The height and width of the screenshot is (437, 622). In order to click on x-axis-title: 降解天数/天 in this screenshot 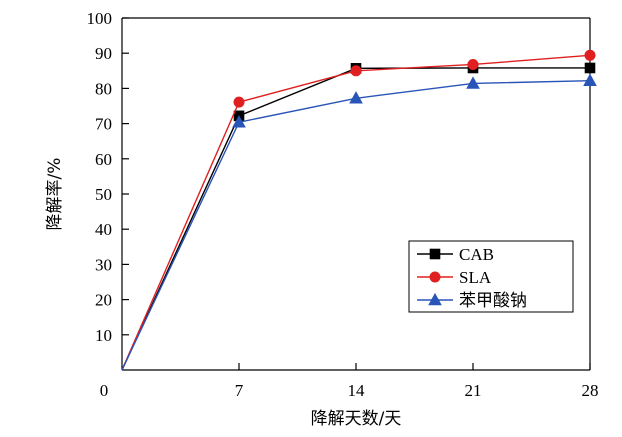, I will do `click(356, 419)`.